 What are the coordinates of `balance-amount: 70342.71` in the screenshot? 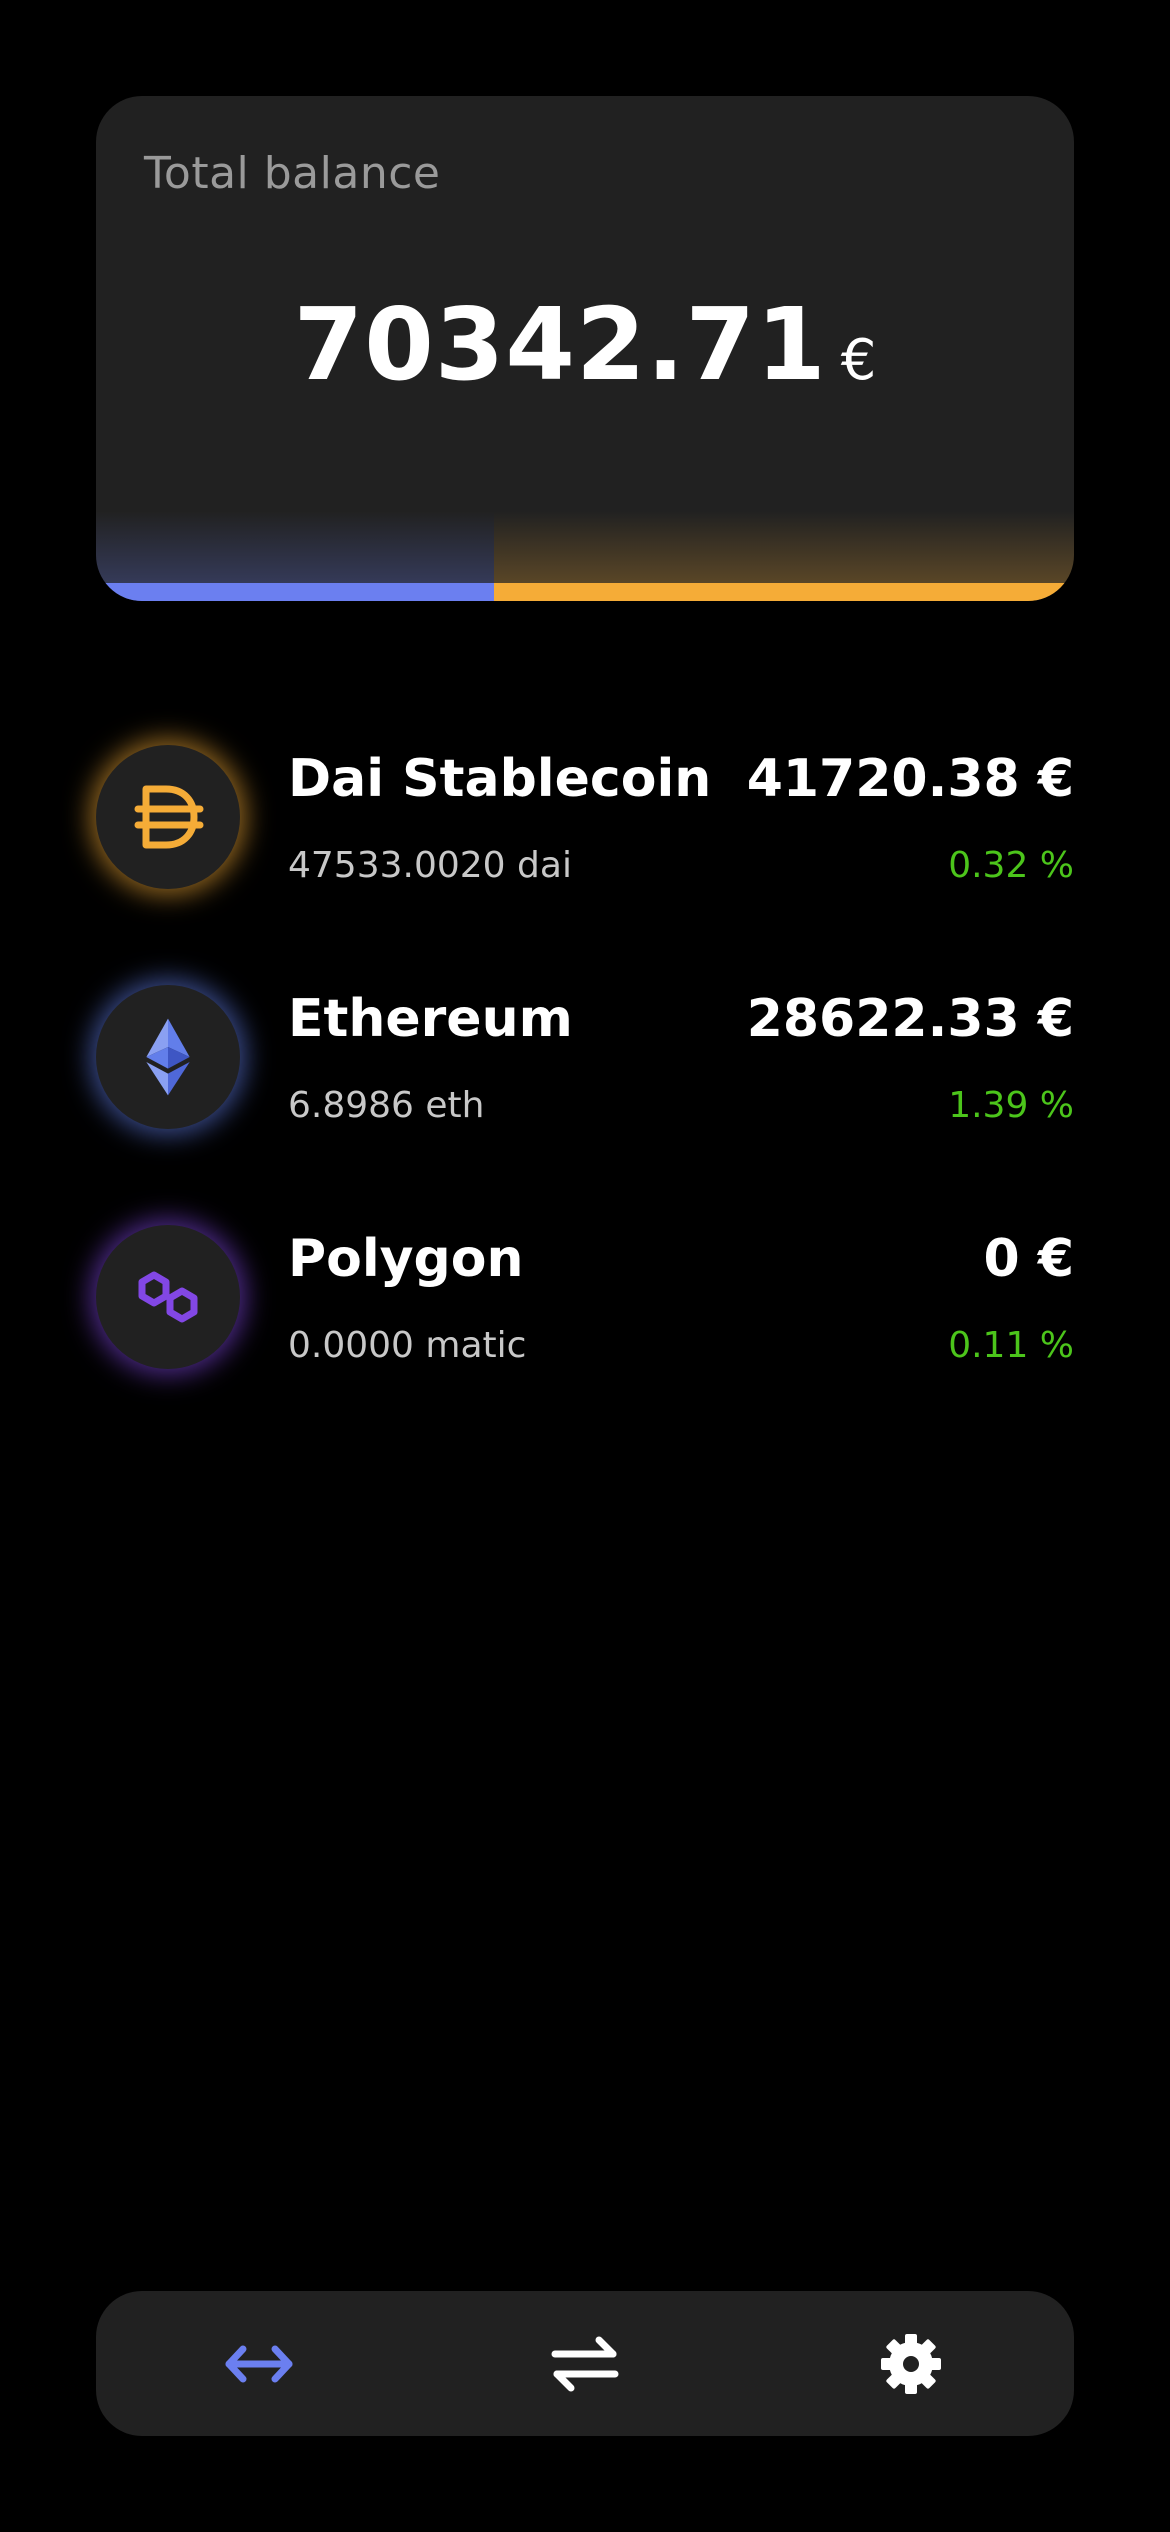 It's located at (560, 344).